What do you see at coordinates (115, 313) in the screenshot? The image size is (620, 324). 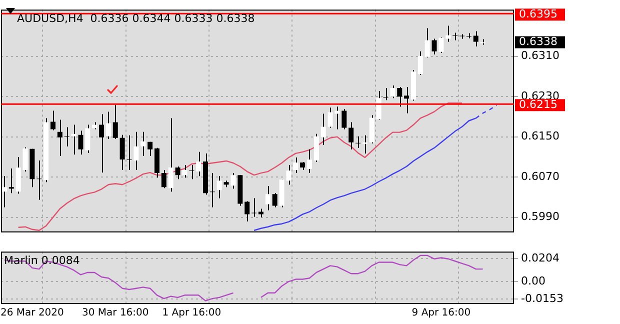 I see `x-tick-label: 30 Mar 16:00` at bounding box center [115, 313].